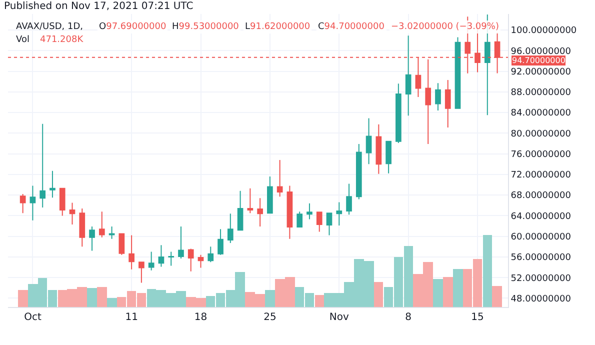  What do you see at coordinates (131, 317) in the screenshot?
I see `x-tick-label: 11` at bounding box center [131, 317].